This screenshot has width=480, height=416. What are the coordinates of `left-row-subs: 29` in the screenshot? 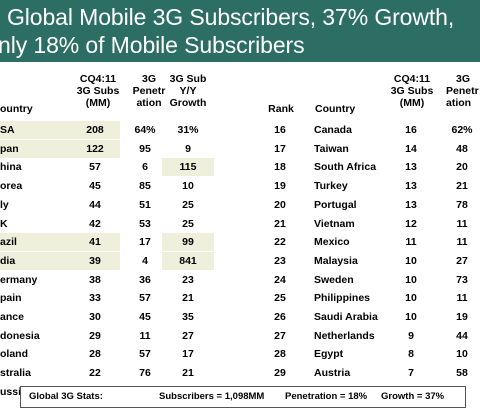 It's located at (95, 335).